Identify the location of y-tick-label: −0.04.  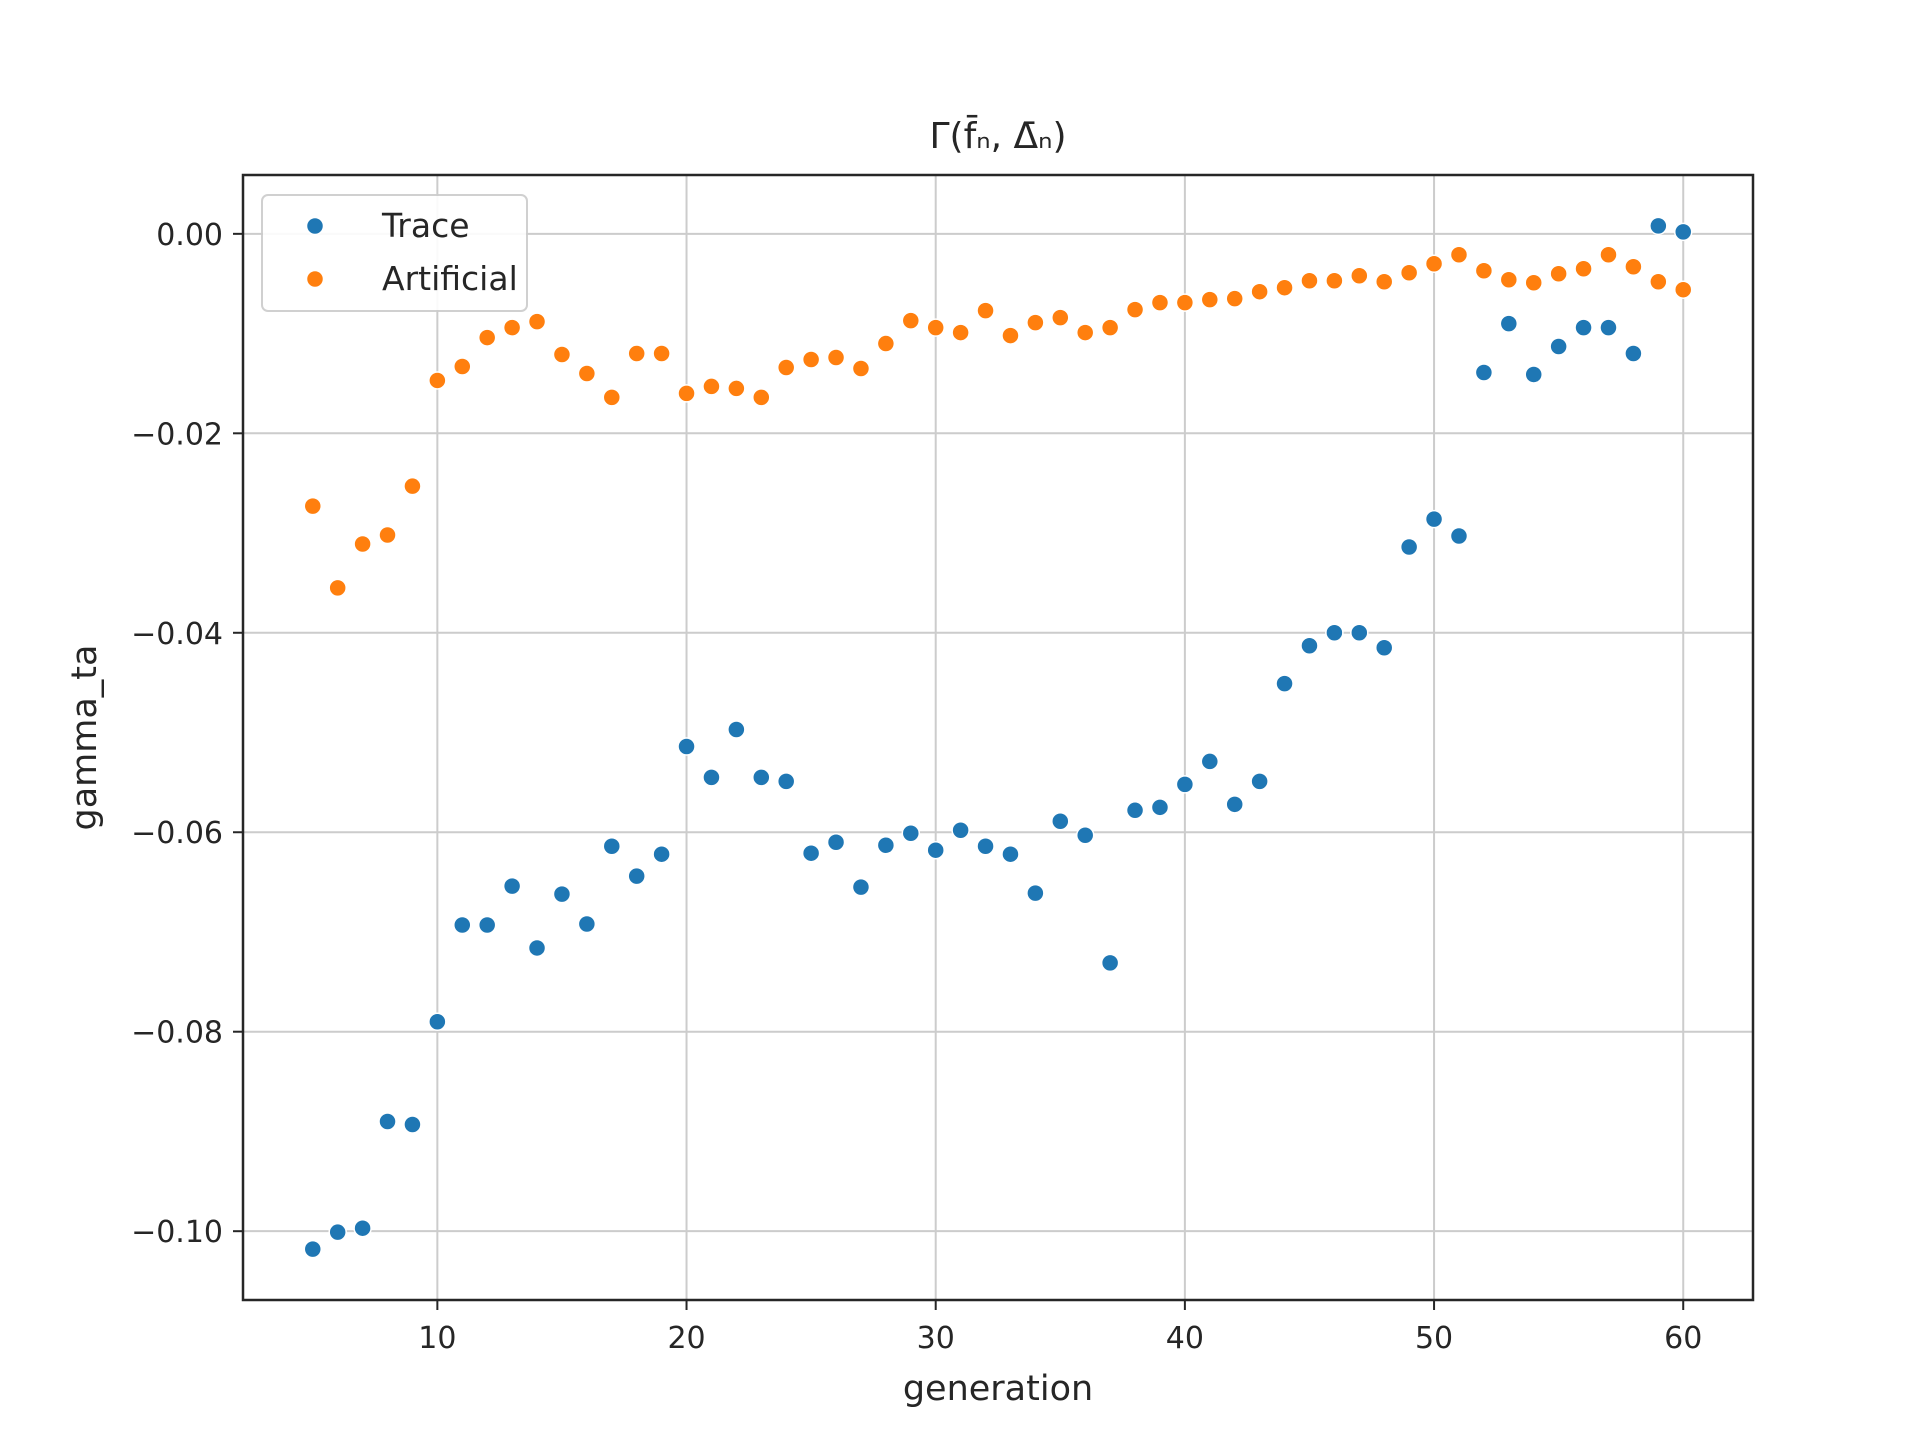
(177, 634).